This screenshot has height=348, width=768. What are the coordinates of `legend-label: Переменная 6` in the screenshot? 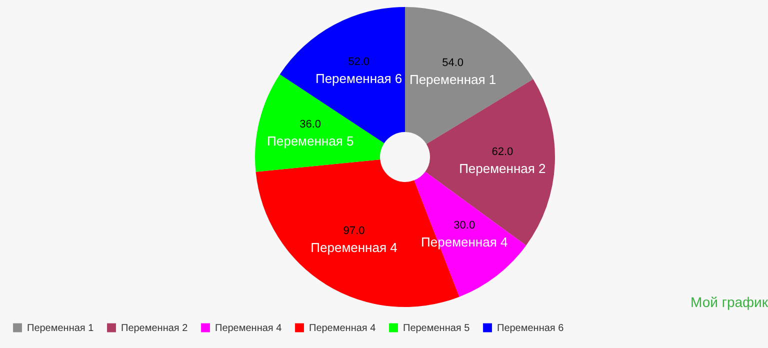 It's located at (530, 328).